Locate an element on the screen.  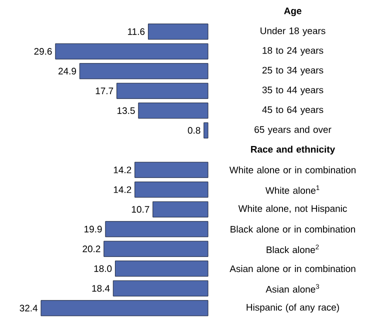
data-label: 18.4 is located at coordinates (101, 288).